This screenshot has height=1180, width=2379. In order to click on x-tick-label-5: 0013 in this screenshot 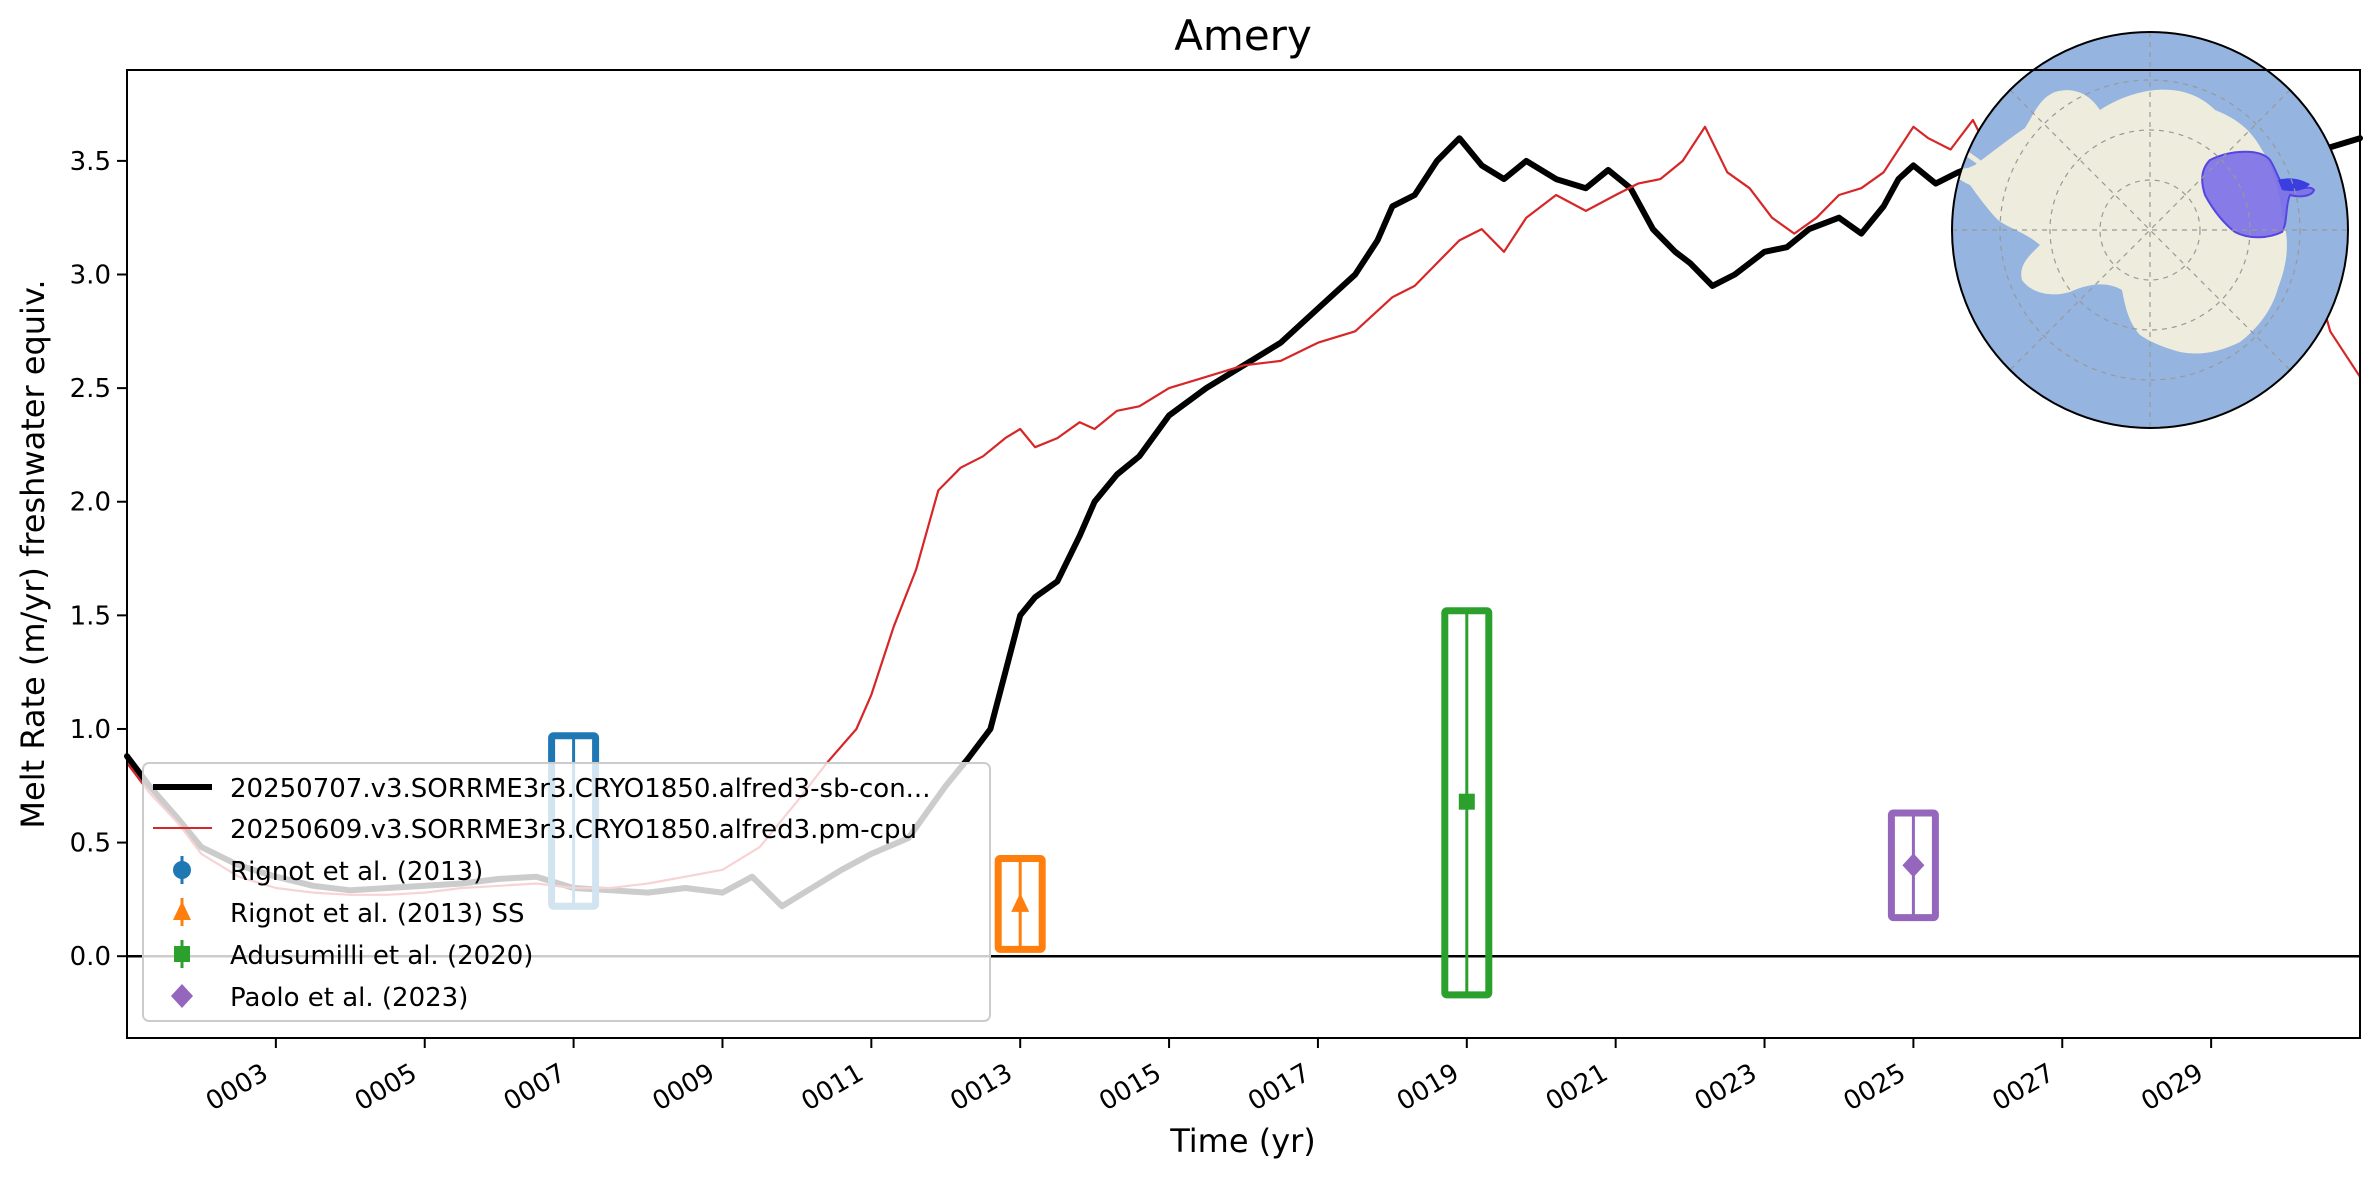, I will do `click(981, 1087)`.